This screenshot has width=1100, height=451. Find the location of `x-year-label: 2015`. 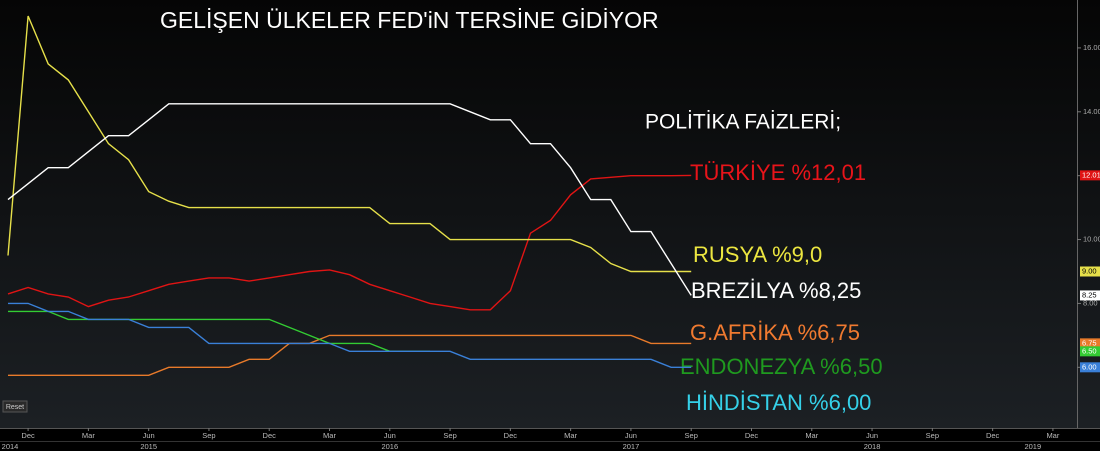

x-year-label: 2015 is located at coordinates (148, 446).